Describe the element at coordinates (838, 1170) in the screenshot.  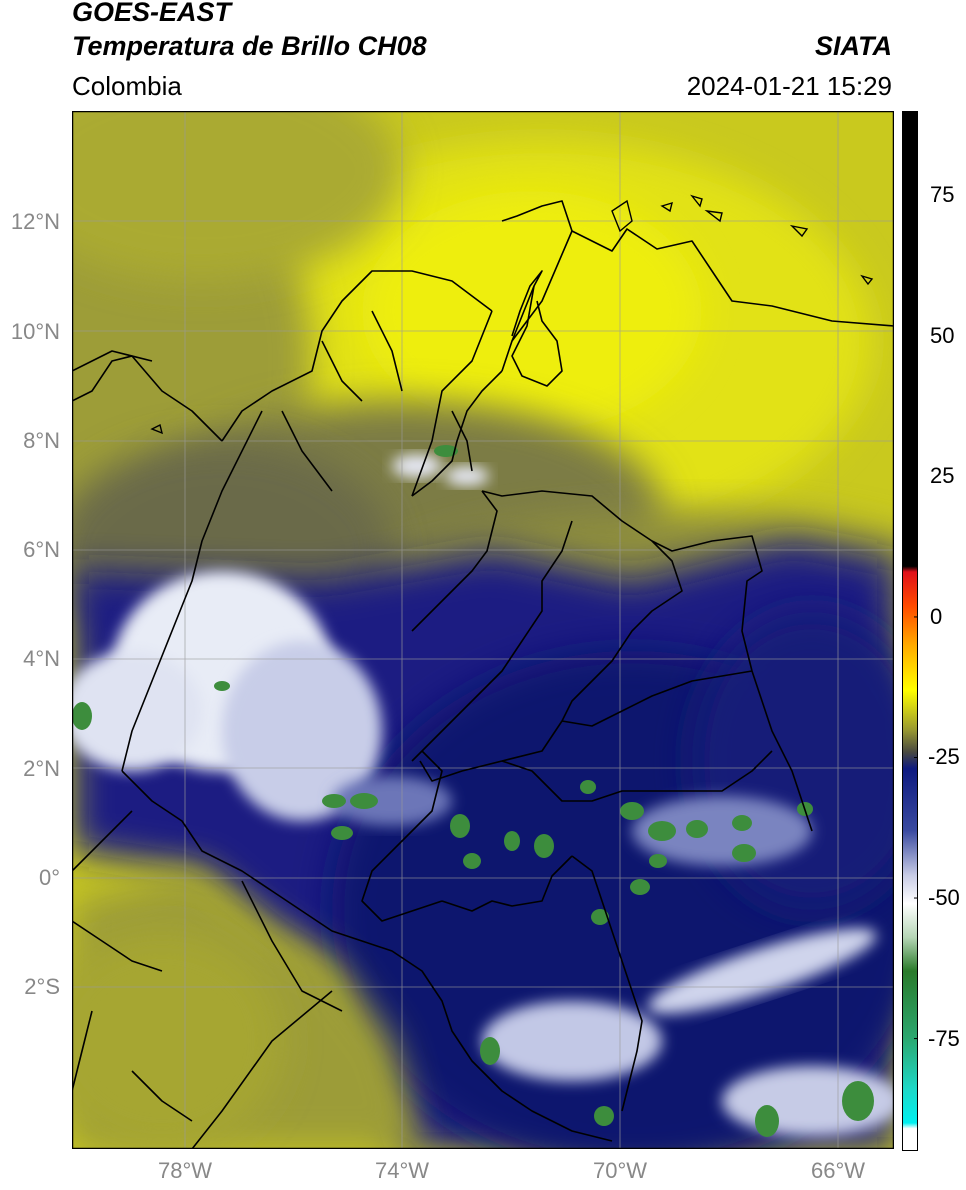
I see `lon-tick-label: 66°W` at that location.